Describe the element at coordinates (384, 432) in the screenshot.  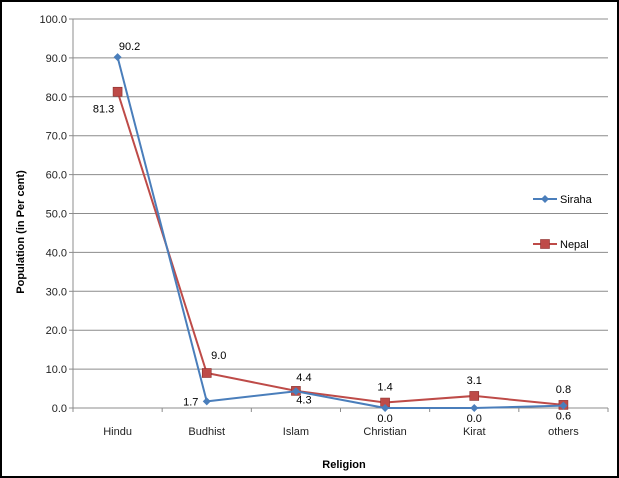
I see `x-tick-label: Christian` at that location.